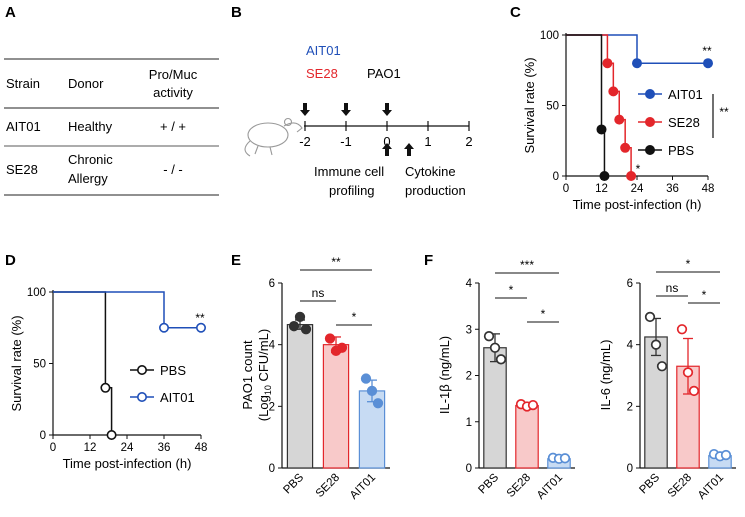 The width and height of the screenshot is (745, 517). Describe the element at coordinates (386, 141) in the screenshot. I see `timeline-tick-label: 0` at that location.